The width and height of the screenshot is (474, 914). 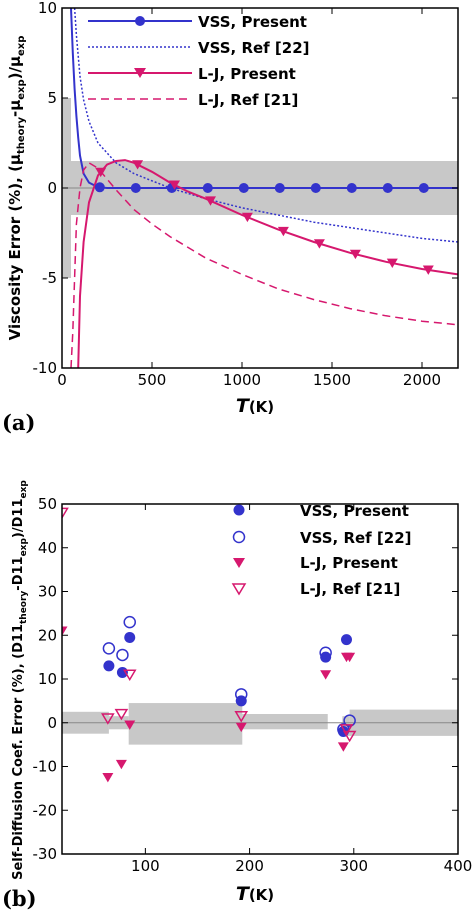 I want to click on legend-label: VSS, Present, so click(x=354, y=511).